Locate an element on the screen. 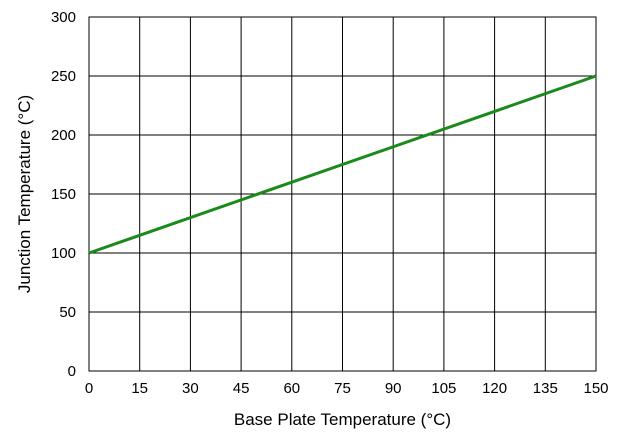  x-tick-label: 45 is located at coordinates (241, 388).